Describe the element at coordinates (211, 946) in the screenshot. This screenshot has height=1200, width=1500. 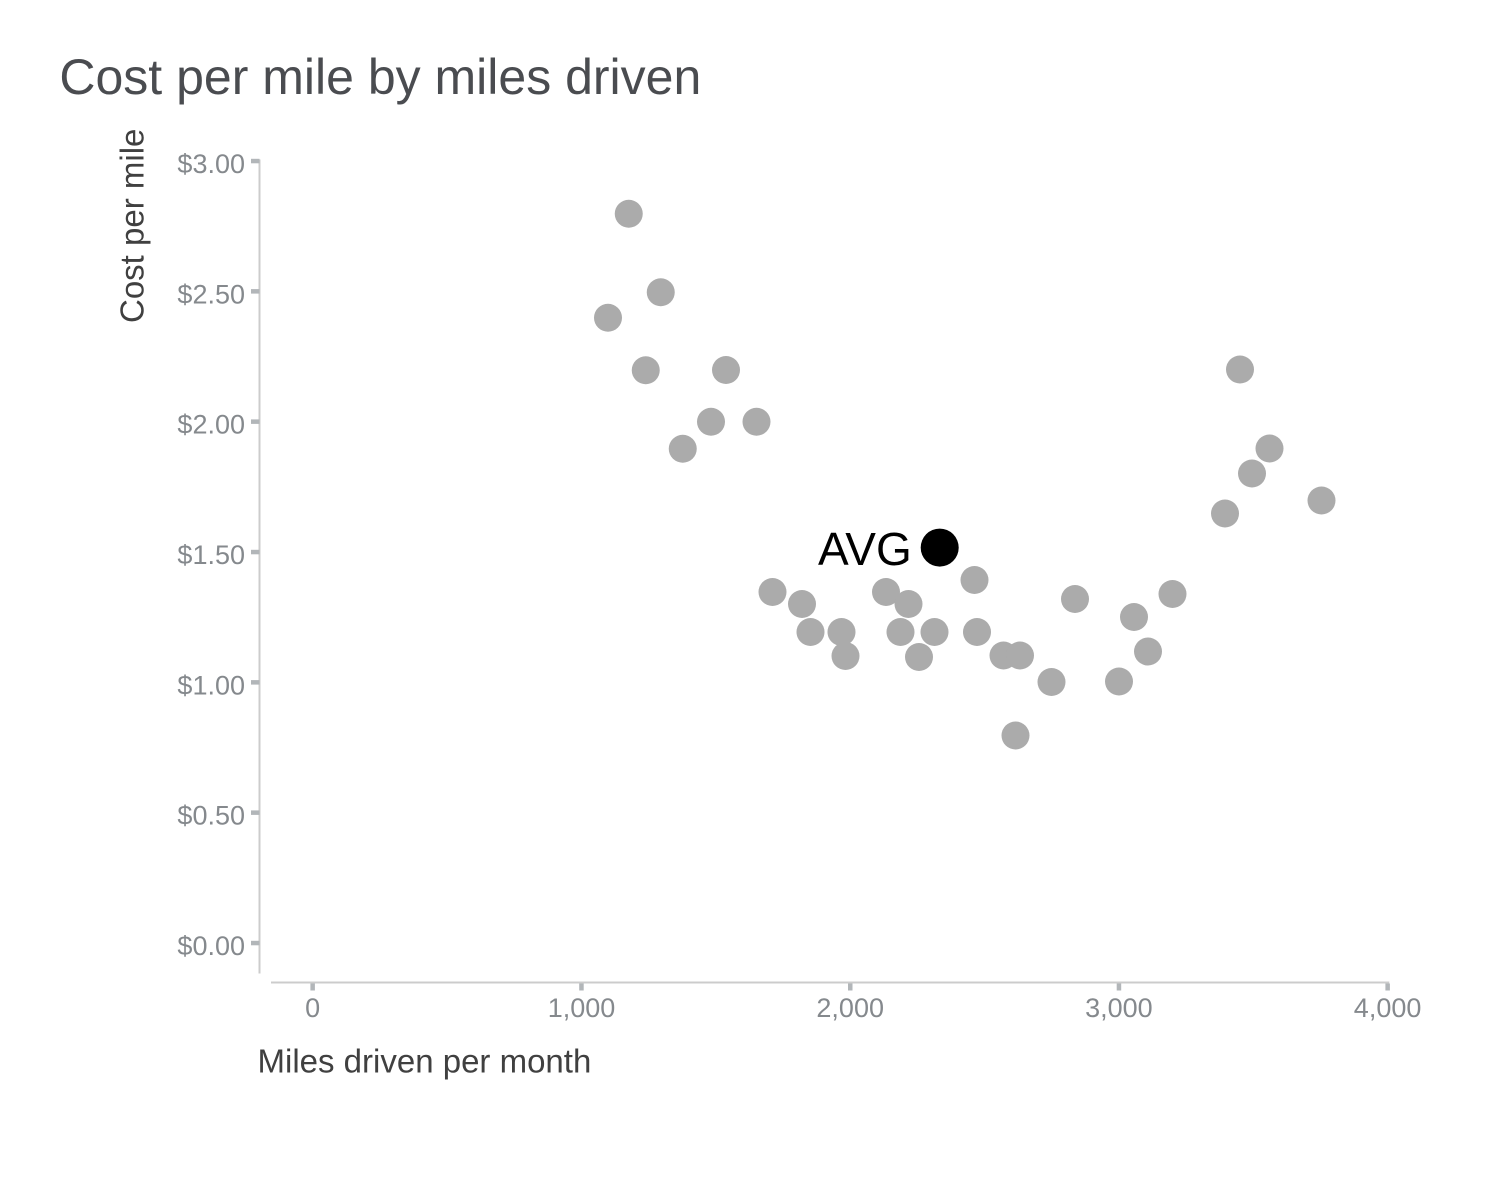
I see `svg-text: $0.00` at that location.